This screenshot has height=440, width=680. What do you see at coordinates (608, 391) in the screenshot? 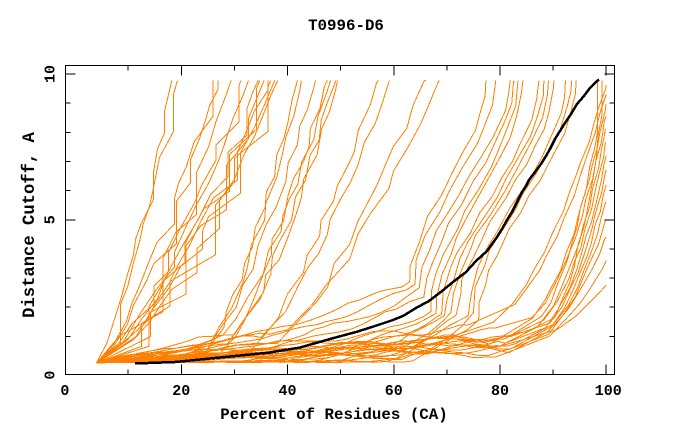
I see `svg-text: 100` at bounding box center [608, 391].